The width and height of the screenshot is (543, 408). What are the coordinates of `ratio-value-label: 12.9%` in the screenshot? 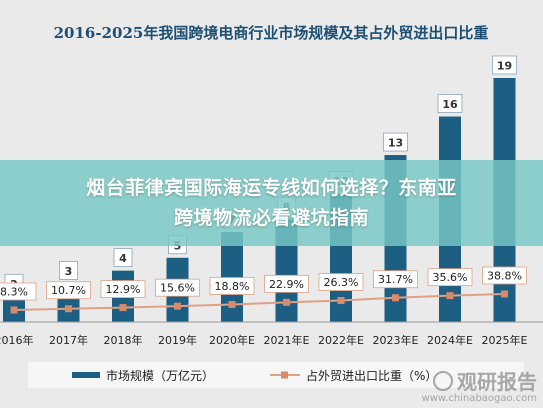 It's located at (123, 289).